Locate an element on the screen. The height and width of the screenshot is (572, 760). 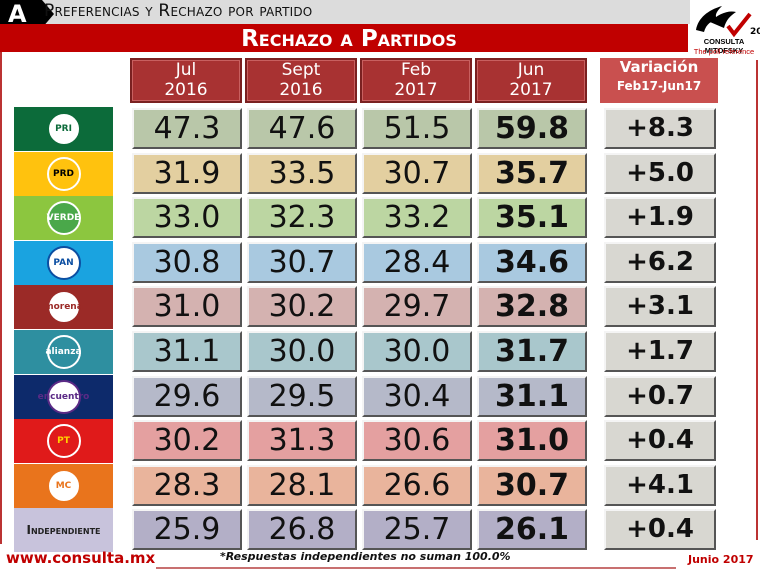
party-logo-prd: PRD is located at coordinates (63, 173).